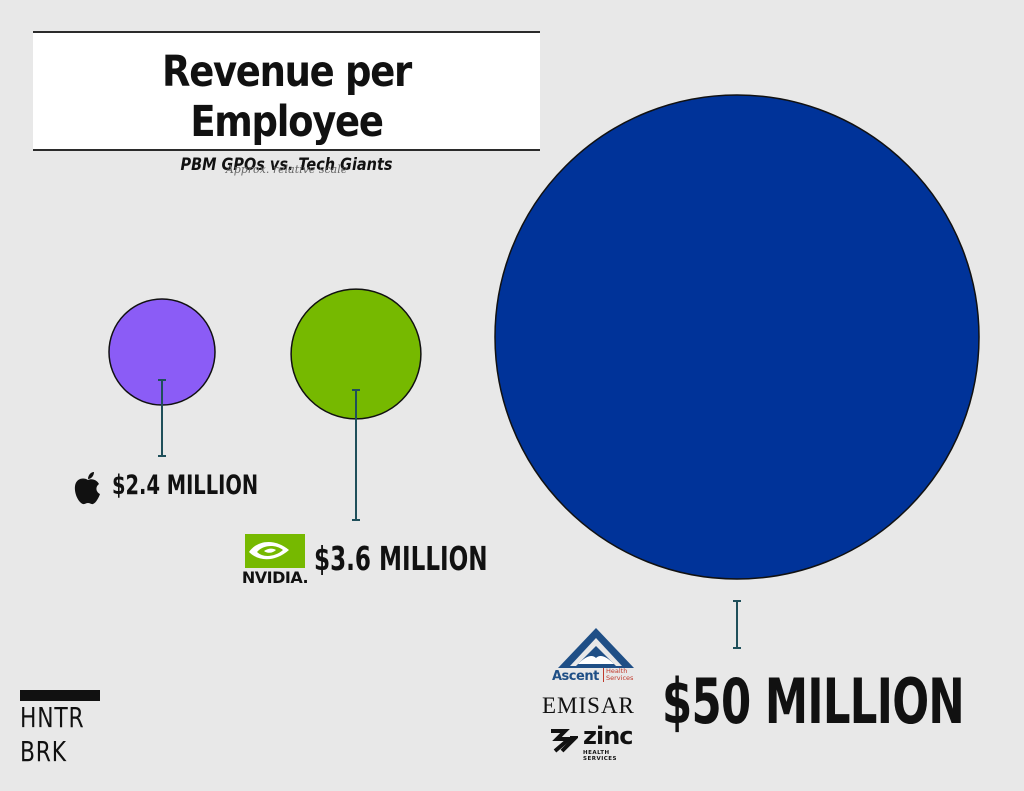 The width and height of the screenshot is (1024, 791). Describe the element at coordinates (401, 558) in the screenshot. I see `nvidia-value-label: $3.6 MILLION` at that location.